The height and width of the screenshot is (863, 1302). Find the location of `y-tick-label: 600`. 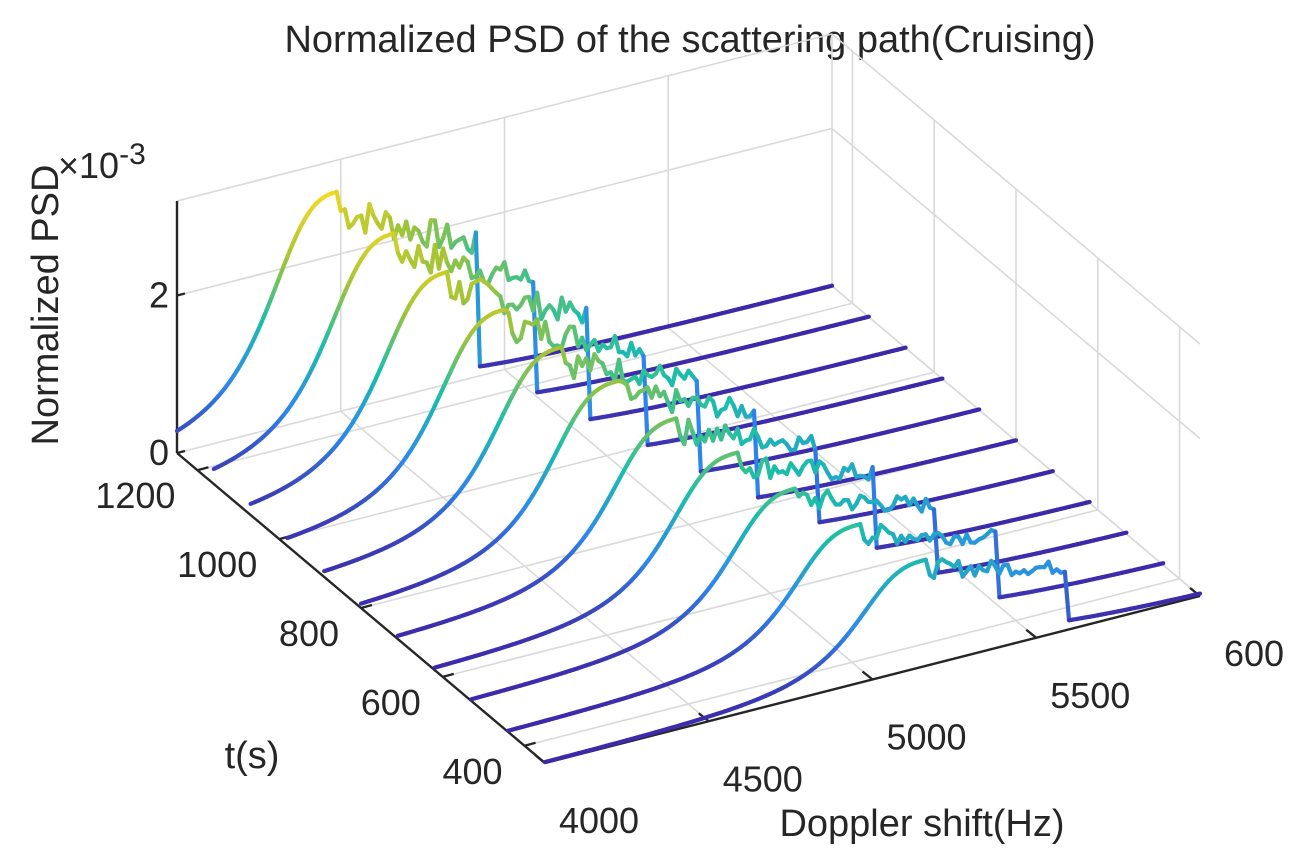

y-tick-label: 600 is located at coordinates (391, 702).